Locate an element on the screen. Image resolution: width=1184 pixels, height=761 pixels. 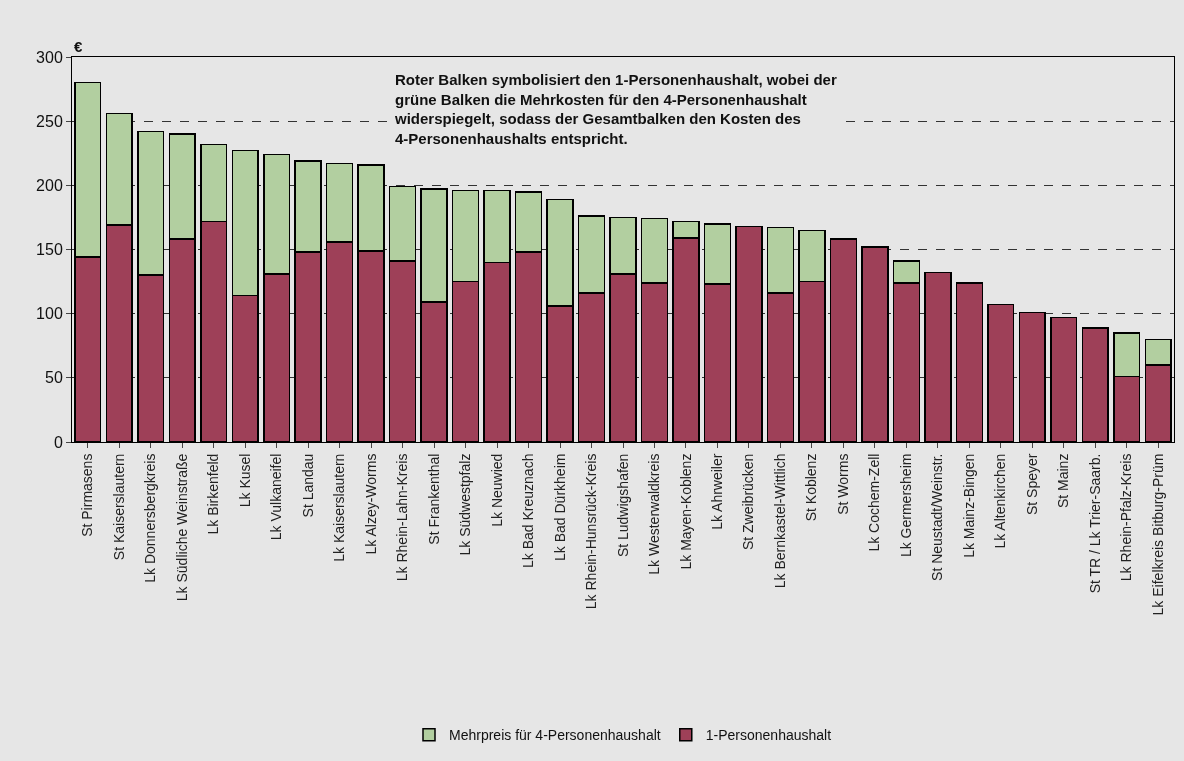
x-tick-label: St Speyer is located at coordinates (1031, 484).